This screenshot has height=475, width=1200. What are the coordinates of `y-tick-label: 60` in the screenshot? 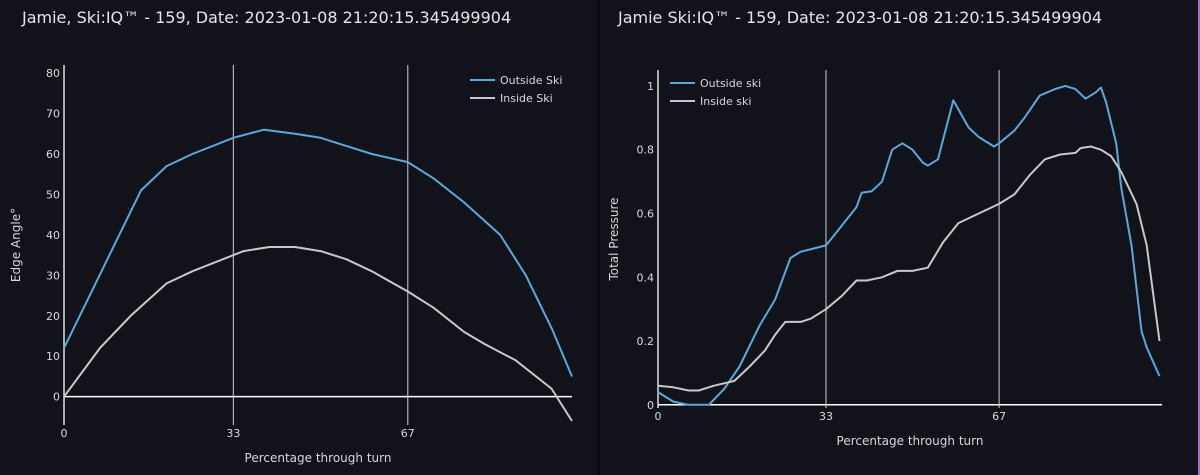 It's located at (53, 154).